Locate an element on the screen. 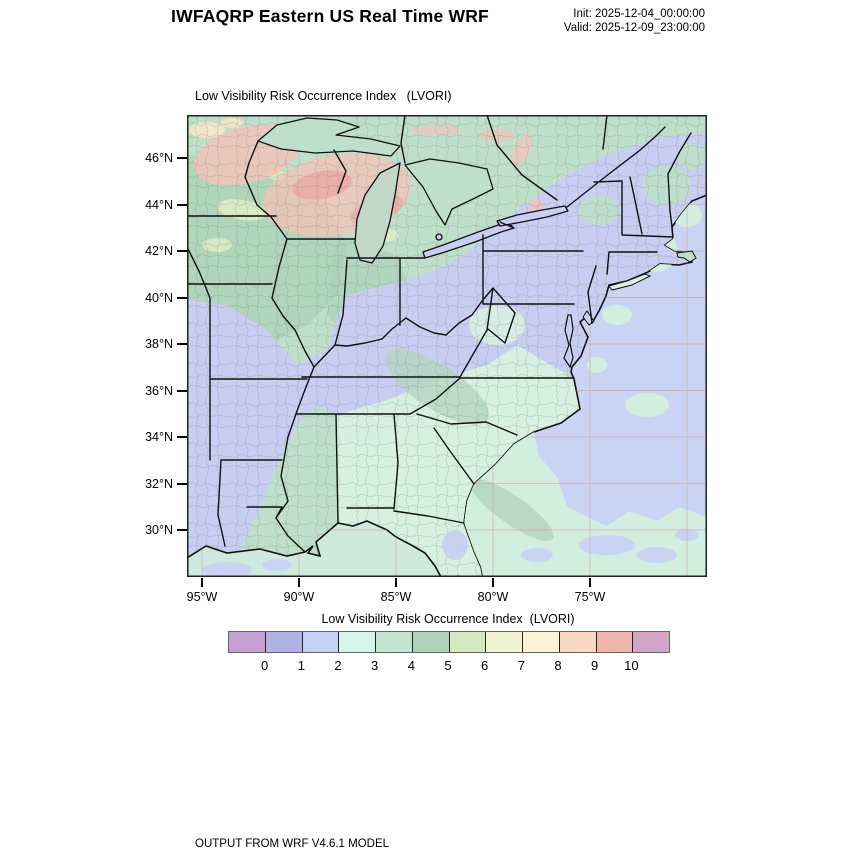 The image size is (850, 850). lat-tick-label: 40°N is located at coordinates (159, 297).